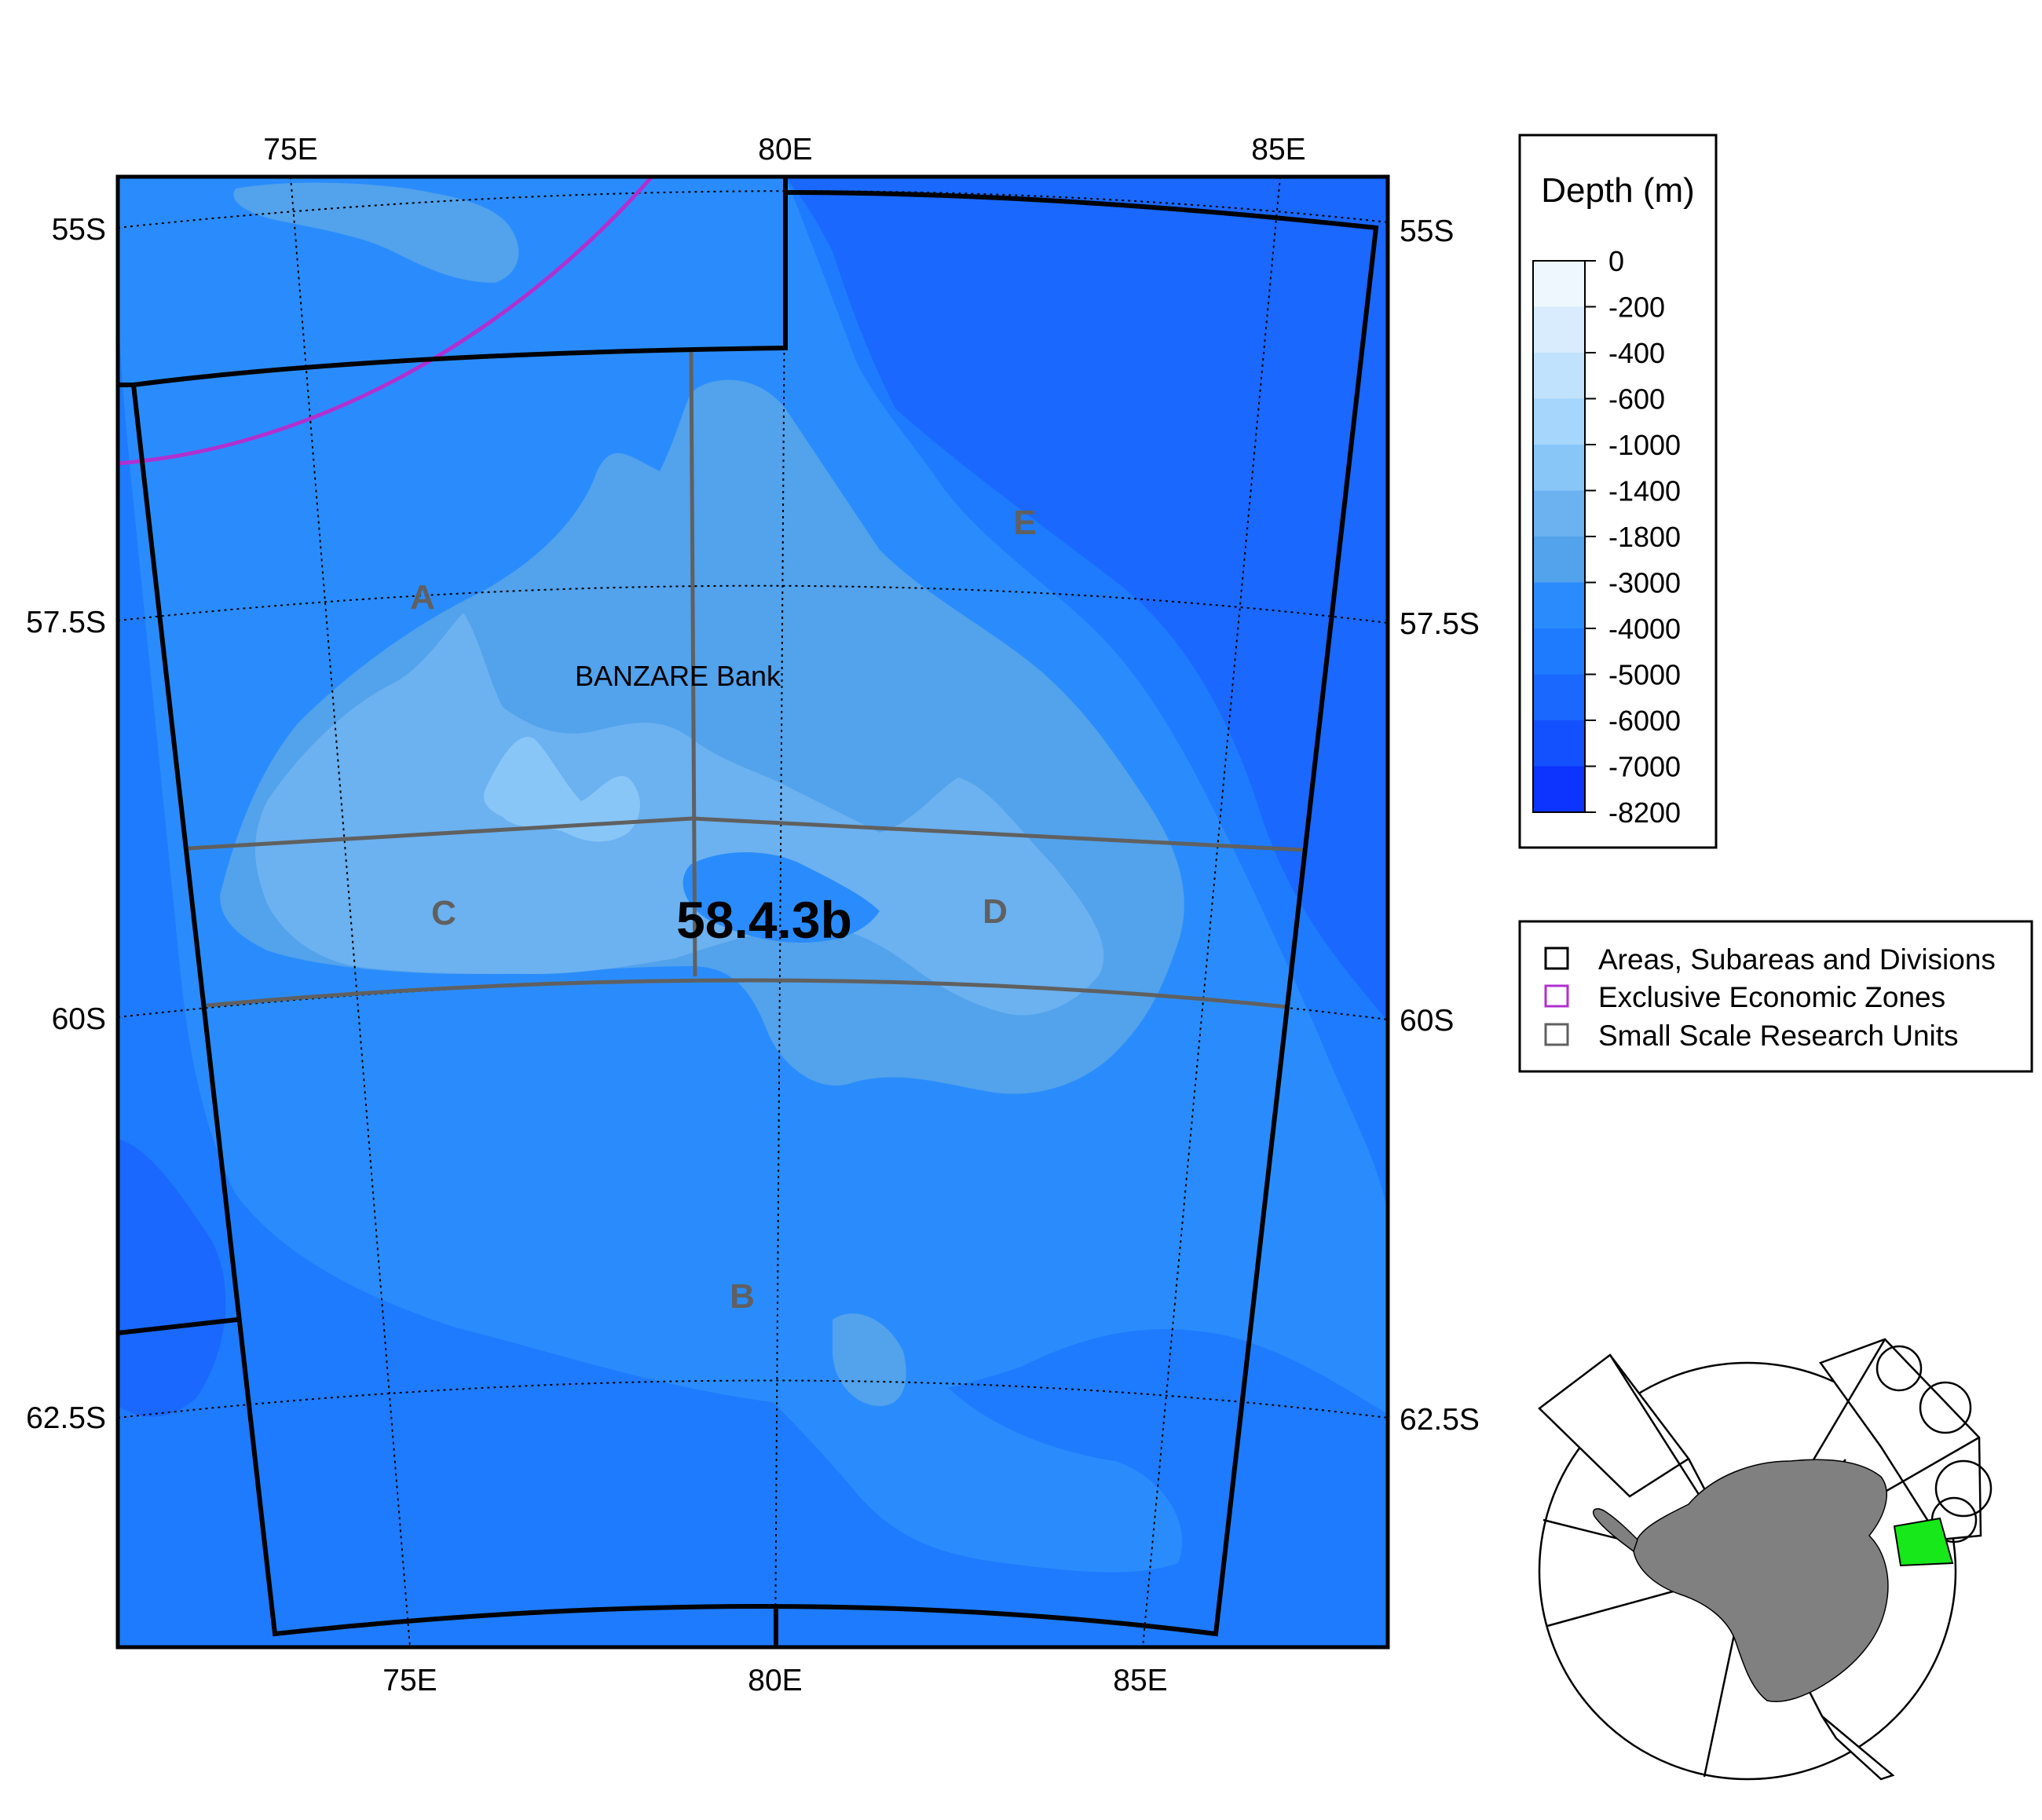 The width and height of the screenshot is (2042, 1820). I want to click on graticule-lon-75E, so click(350, 912).